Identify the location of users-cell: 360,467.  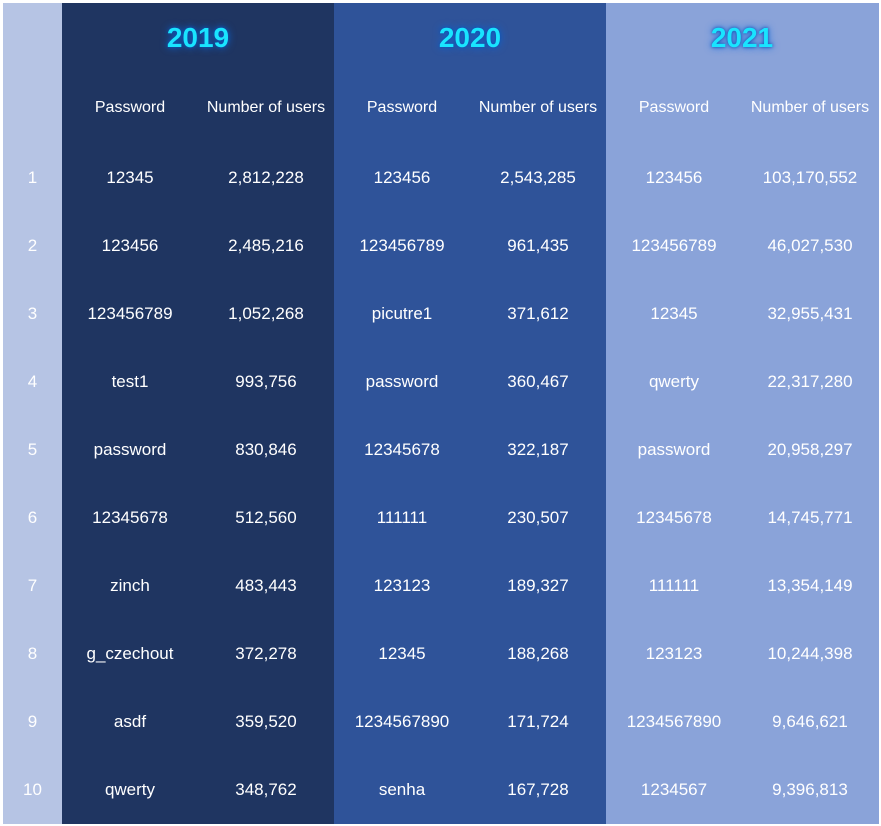
(538, 381).